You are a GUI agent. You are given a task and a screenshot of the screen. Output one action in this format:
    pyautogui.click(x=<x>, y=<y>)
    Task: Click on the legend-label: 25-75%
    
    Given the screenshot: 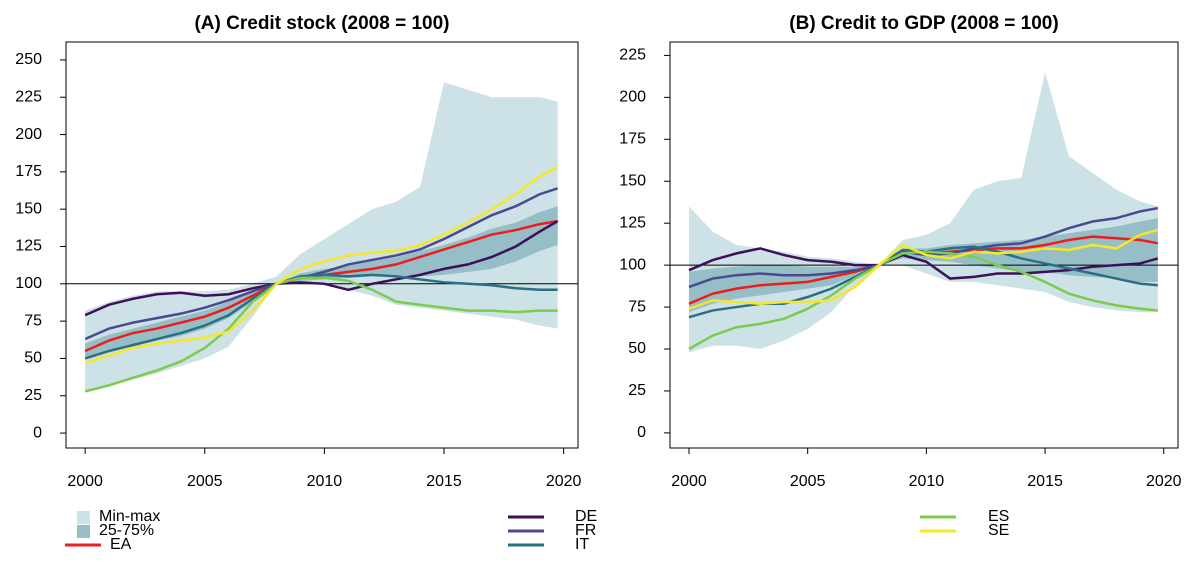 What is the action you would take?
    pyautogui.click(x=126, y=530)
    